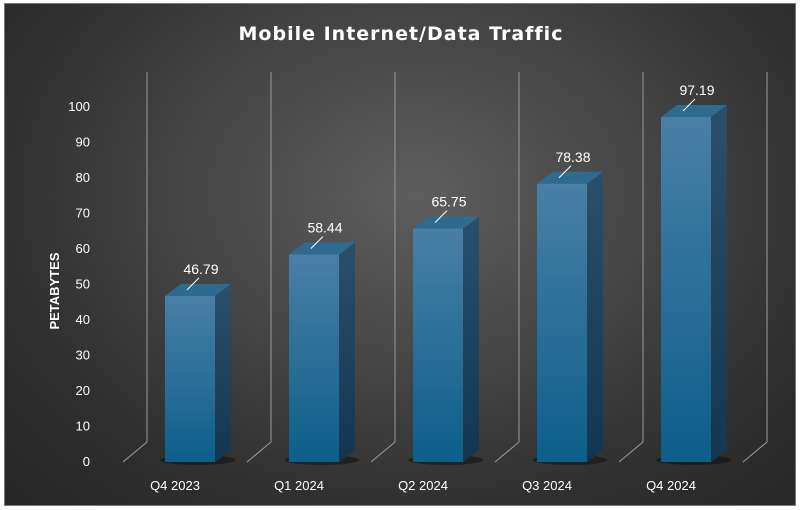  Describe the element at coordinates (448, 202) in the screenshot. I see `data-label: 65.75` at that location.